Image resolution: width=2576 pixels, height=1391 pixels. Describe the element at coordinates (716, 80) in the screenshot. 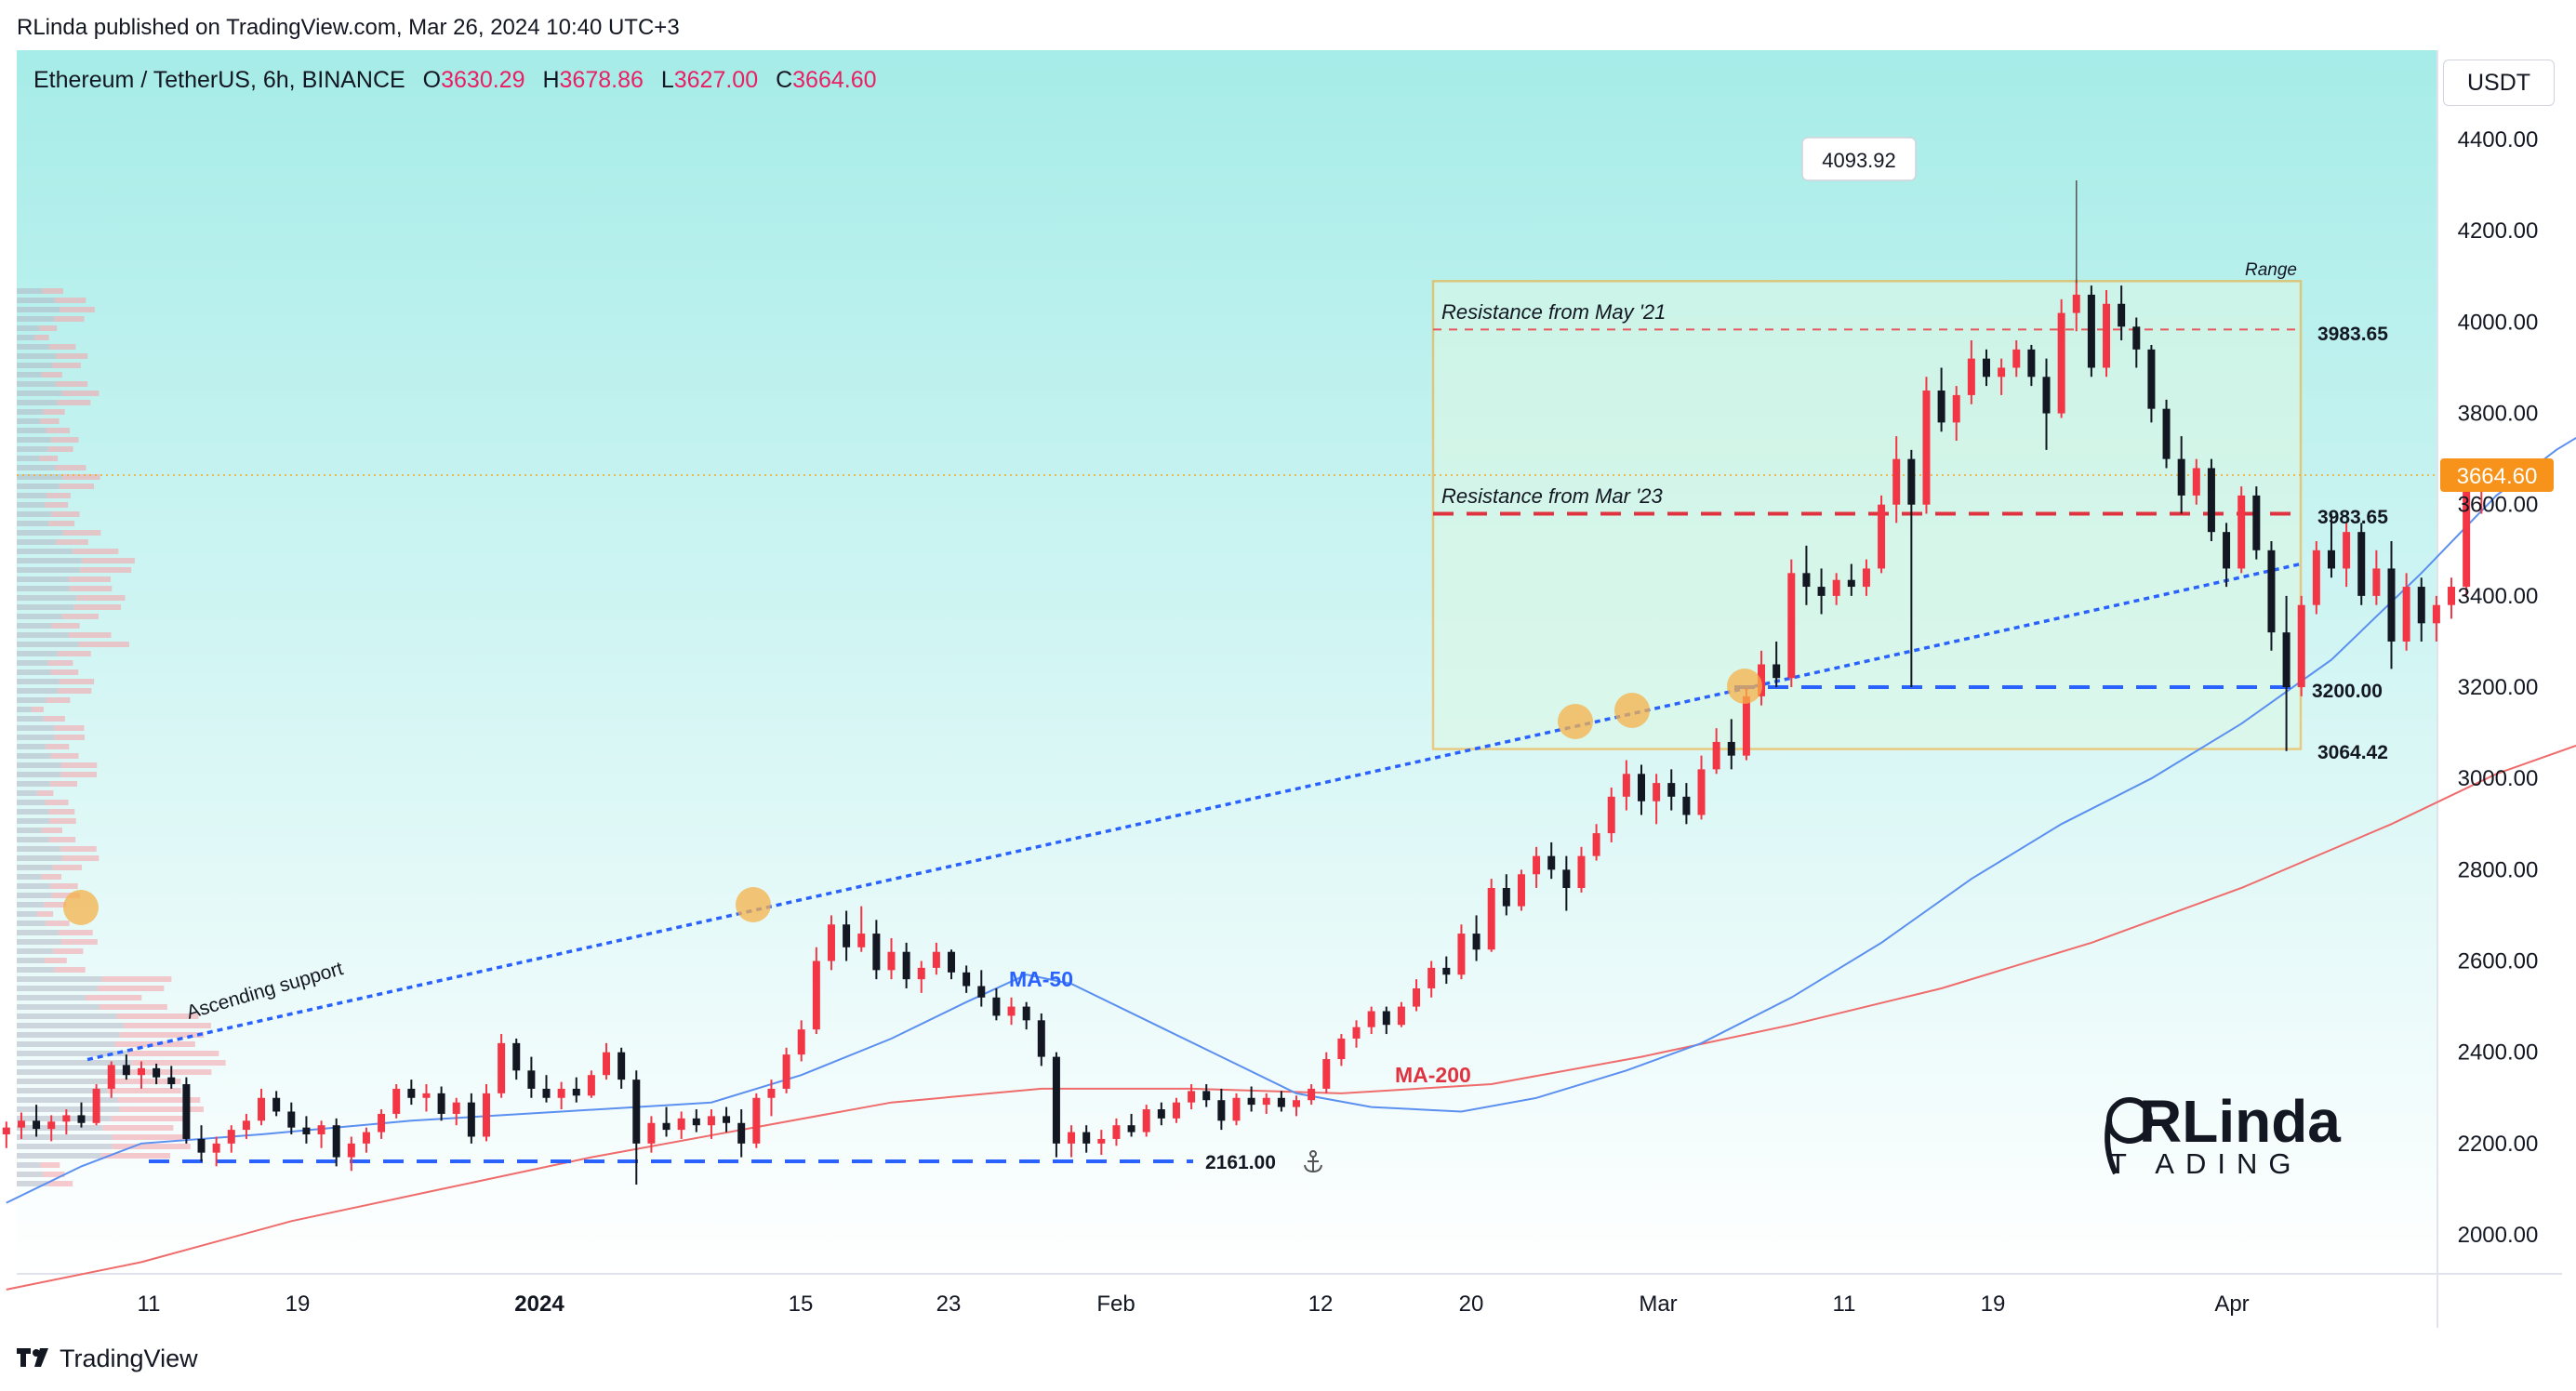

I see `low-value: 3627.00` at that location.